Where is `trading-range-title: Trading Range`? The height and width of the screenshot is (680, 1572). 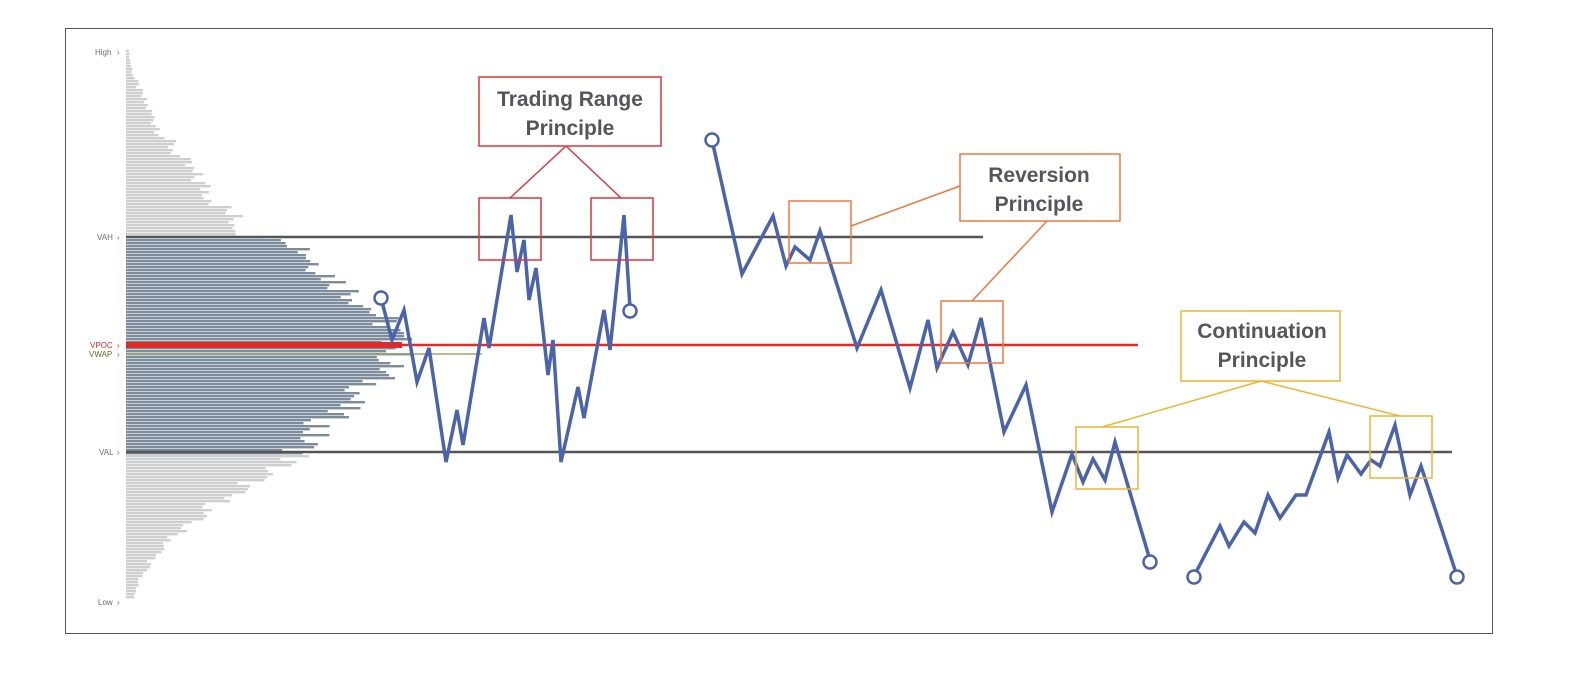
trading-range-title: Trading Range is located at coordinates (570, 99).